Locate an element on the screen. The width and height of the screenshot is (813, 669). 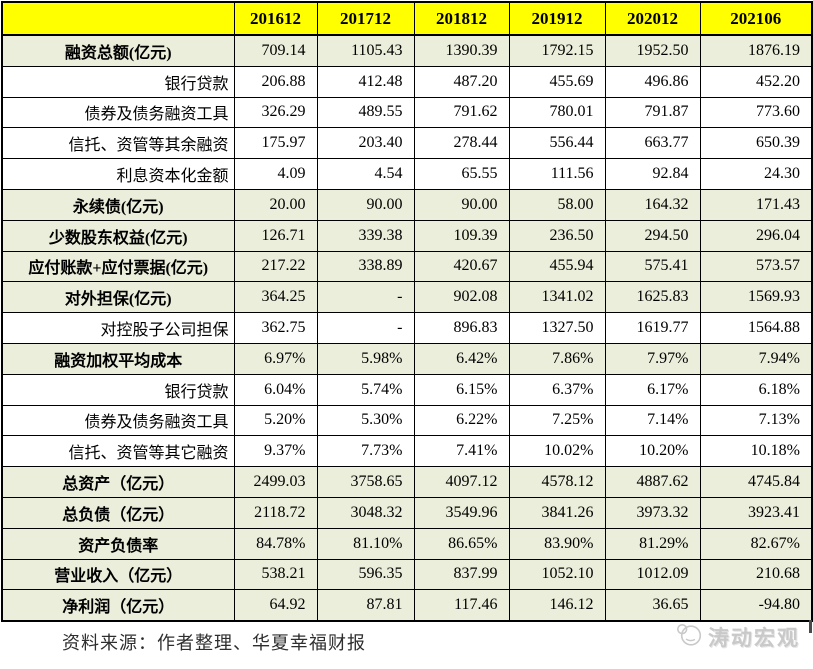
value-cell: 6.15% is located at coordinates (461, 389).